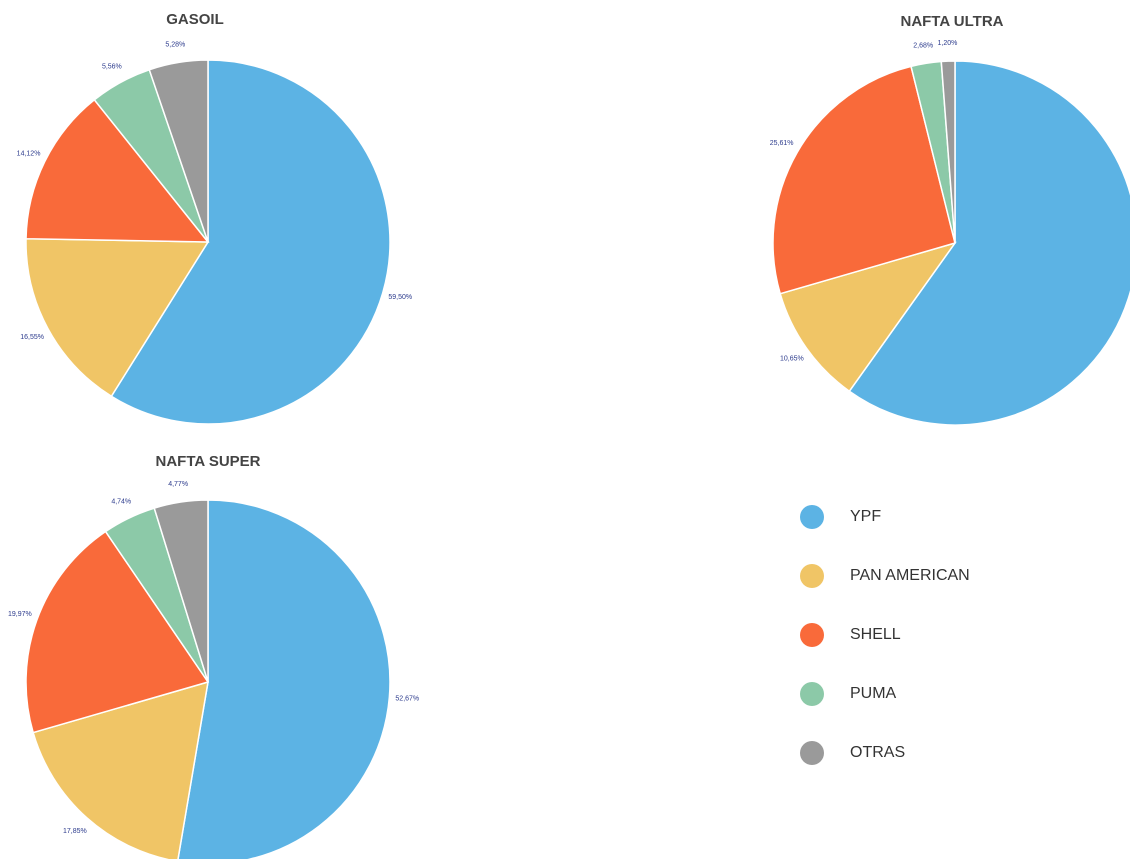 The width and height of the screenshot is (1130, 859). Describe the element at coordinates (208, 461) in the screenshot. I see `chart-title: NAFTA SUPER` at that location.